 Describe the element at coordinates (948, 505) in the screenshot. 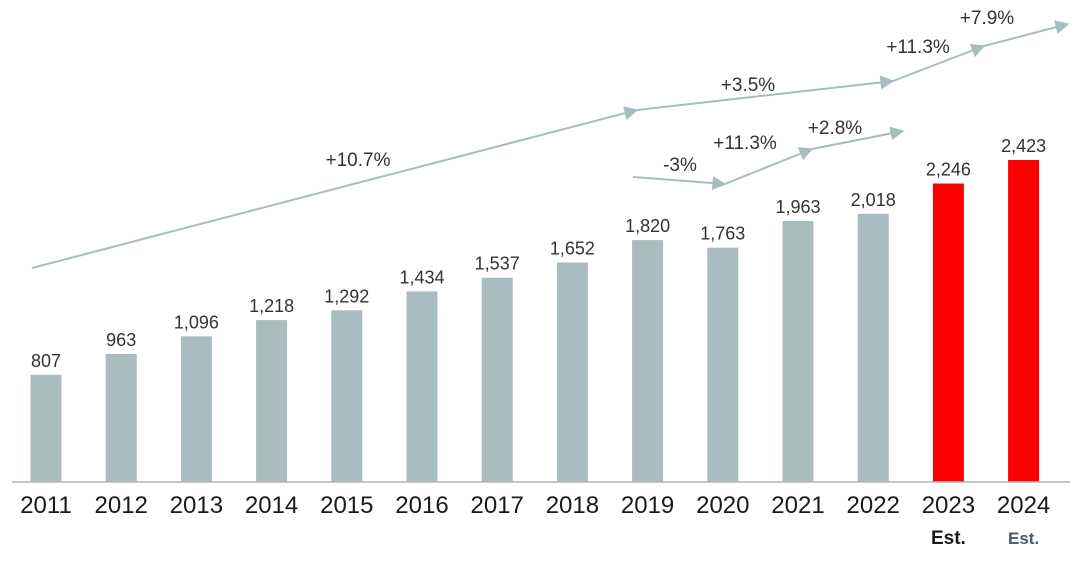

I see `x-tick-label-2023: 2023` at that location.